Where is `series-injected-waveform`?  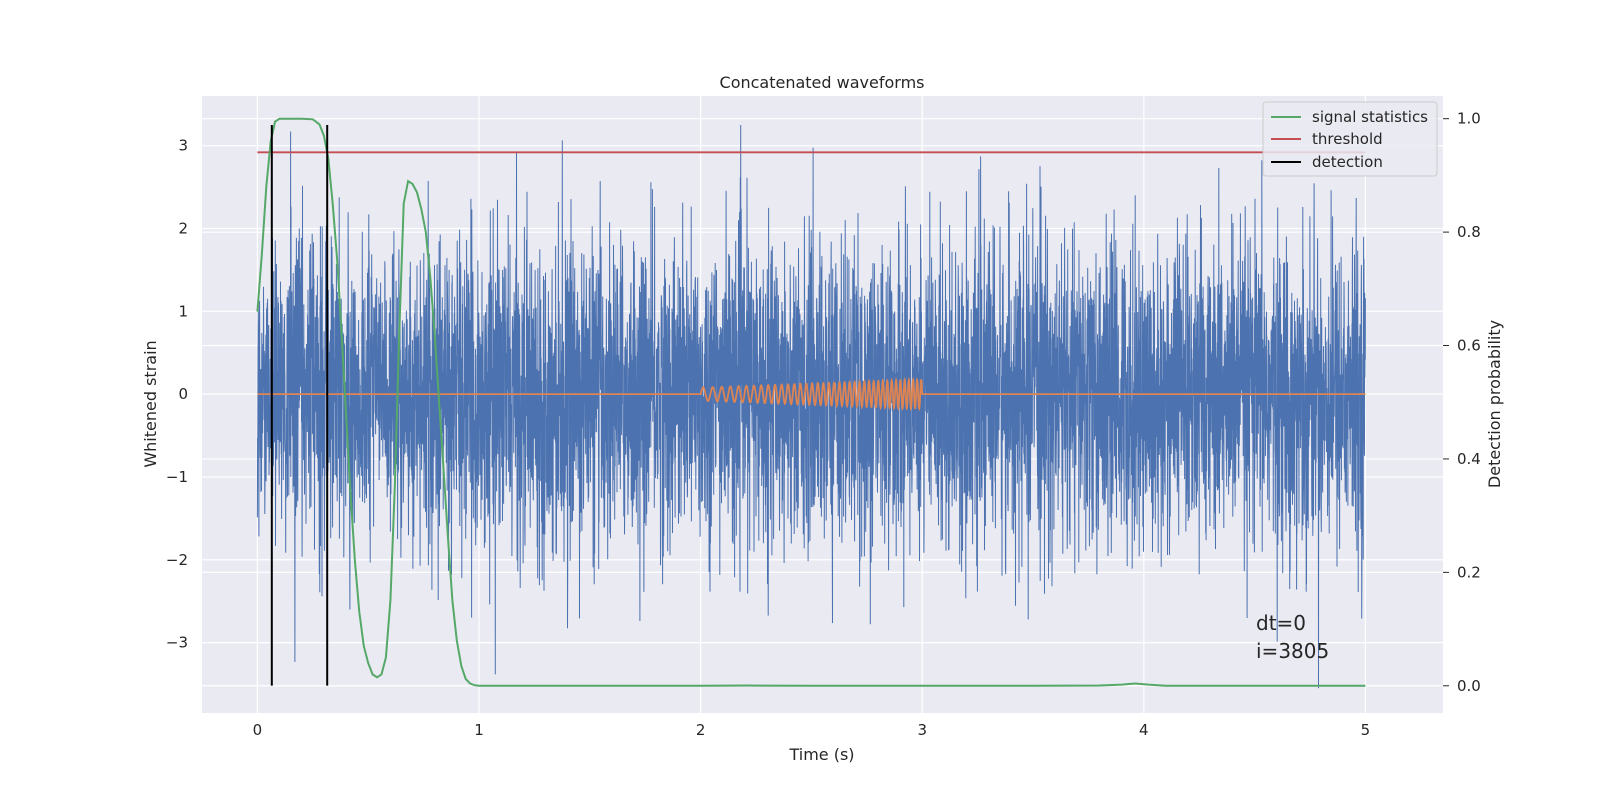 series-injected-waveform is located at coordinates (811, 394).